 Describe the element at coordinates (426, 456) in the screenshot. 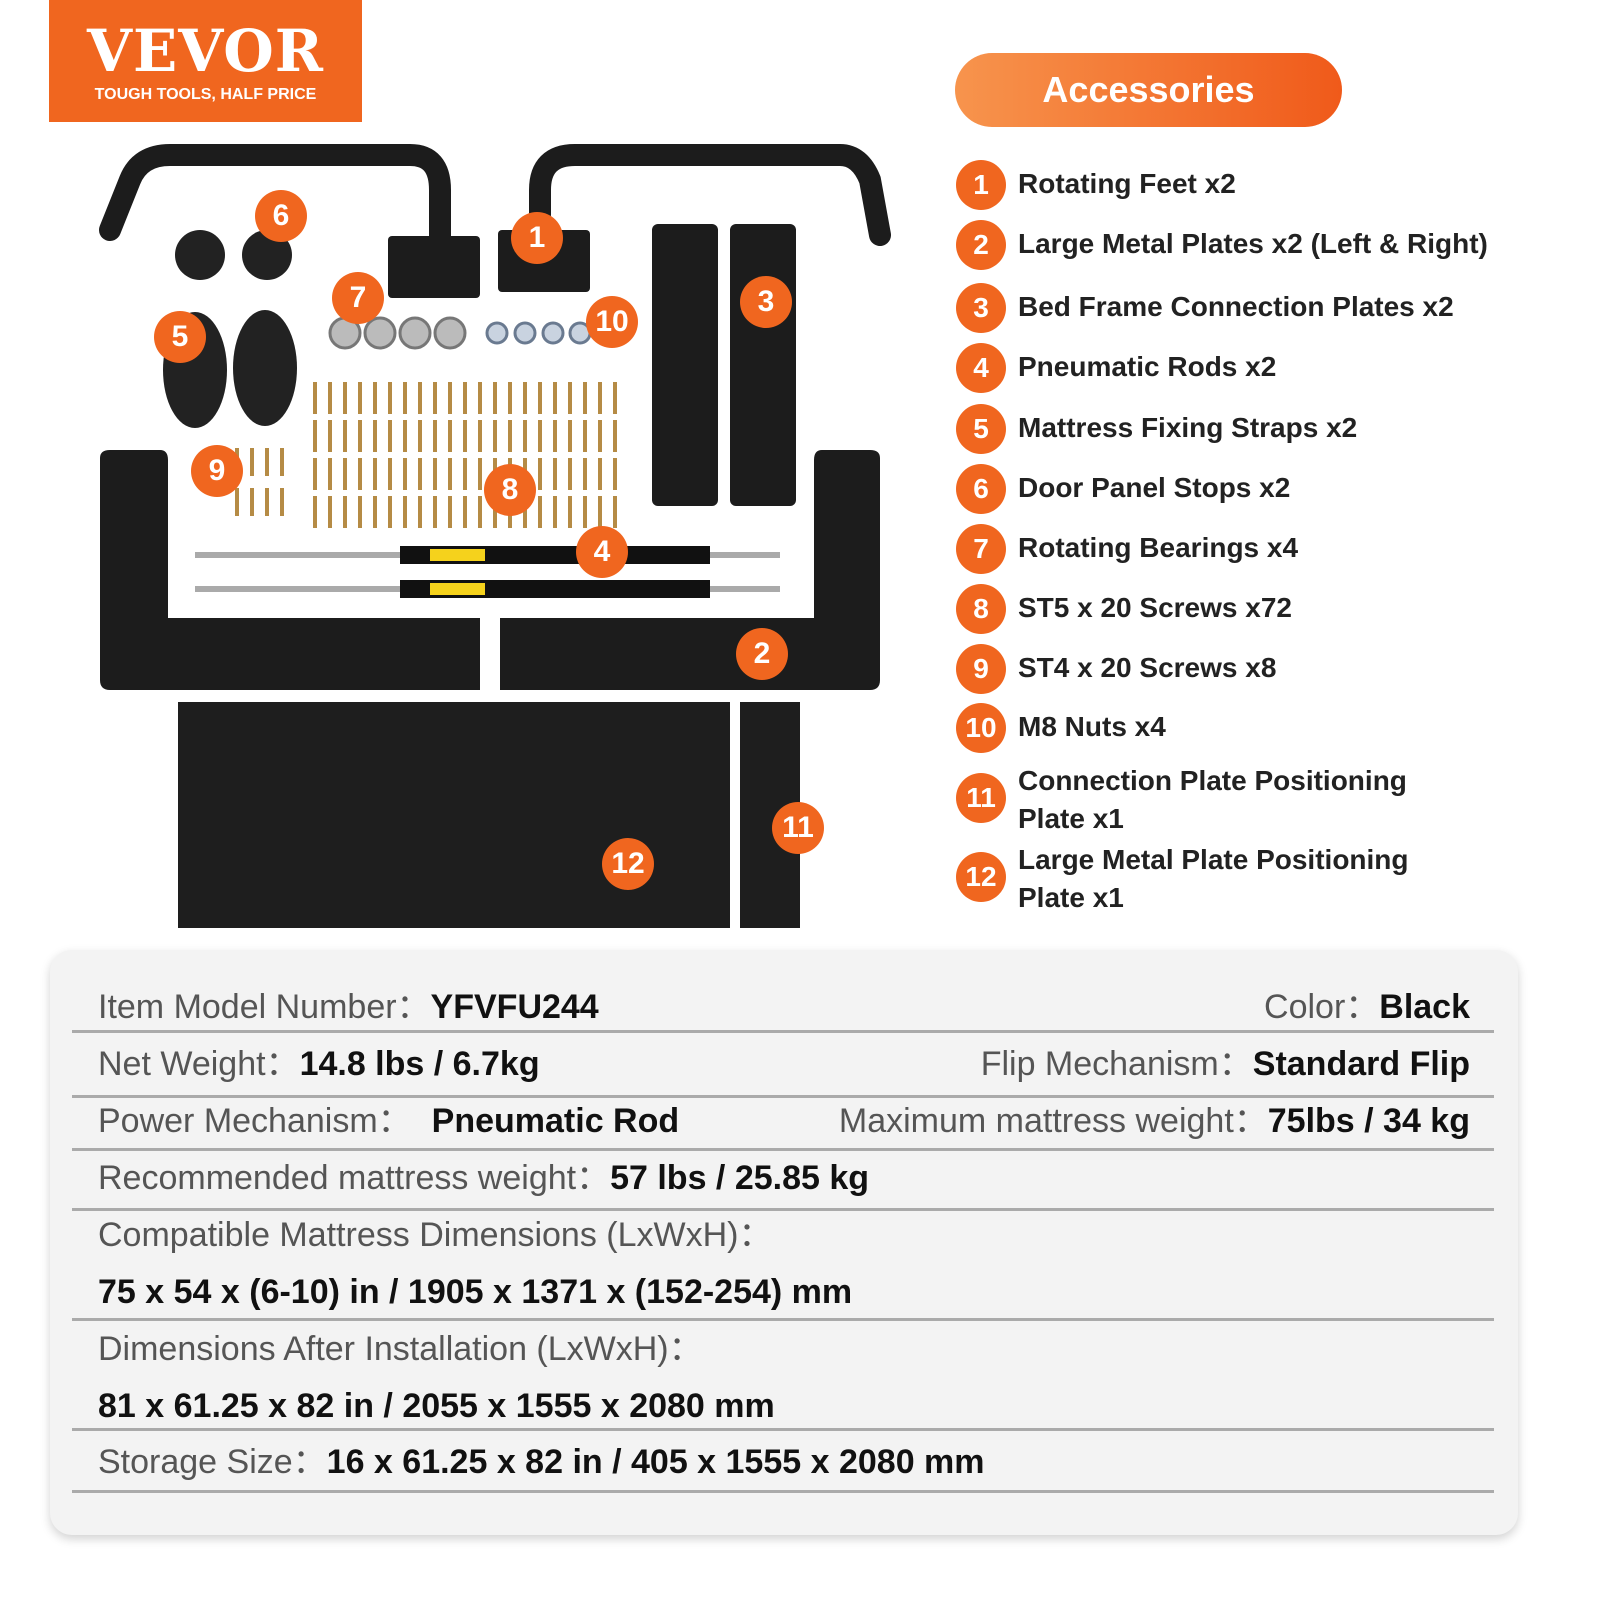

I see `screws` at that location.